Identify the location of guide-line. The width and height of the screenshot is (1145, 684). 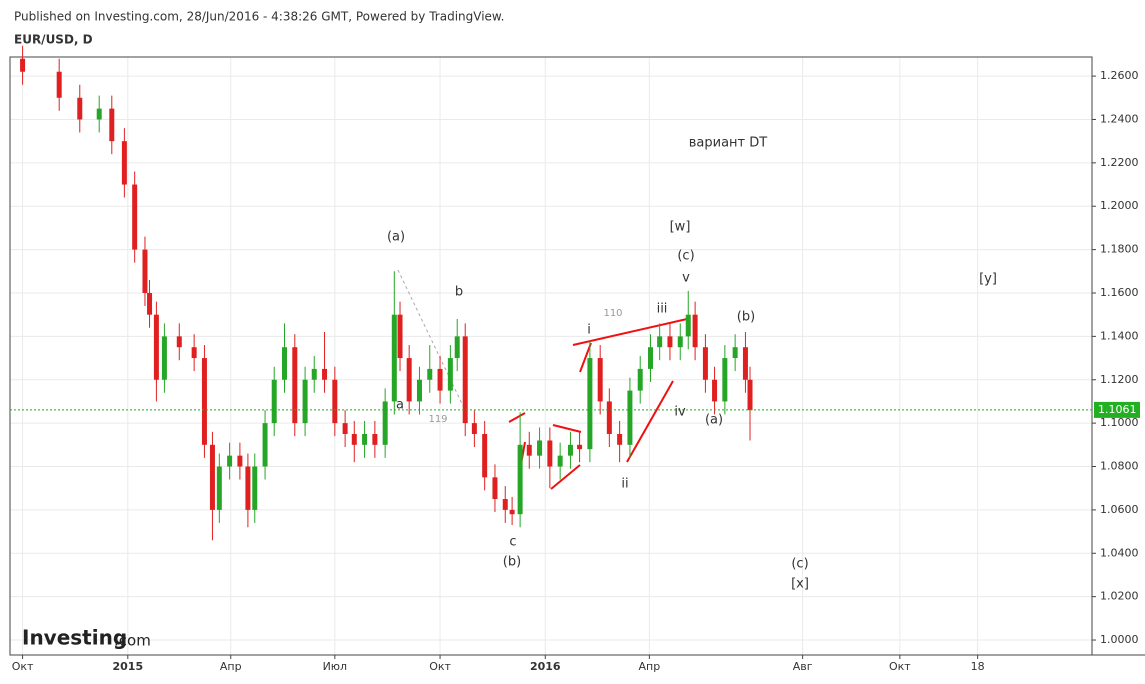
(431, 340).